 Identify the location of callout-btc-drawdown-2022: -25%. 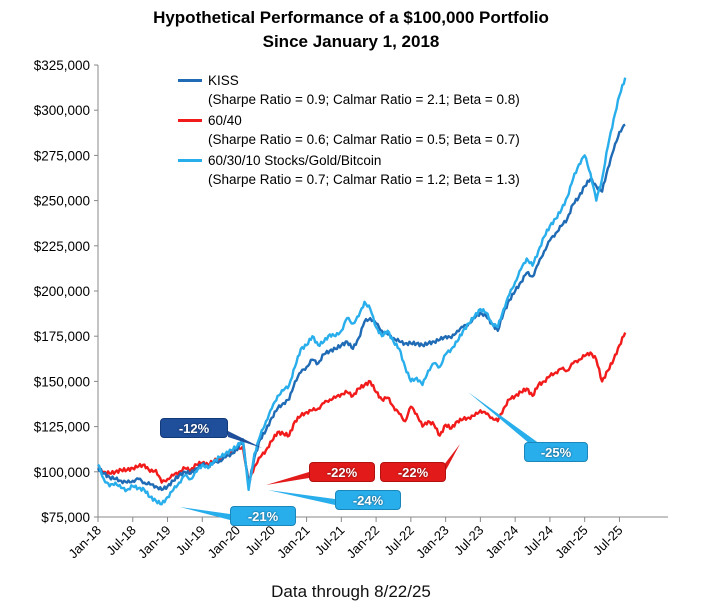
(556, 452).